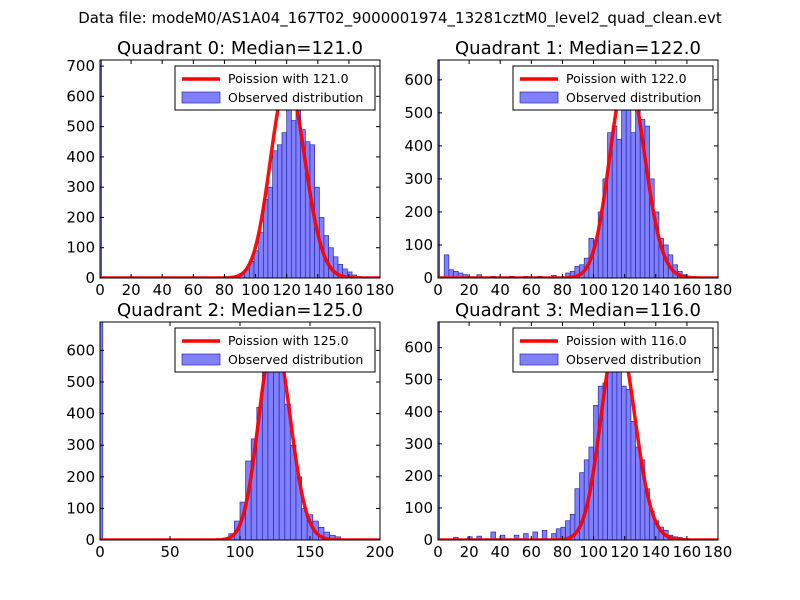 The height and width of the screenshot is (600, 800). I want to click on panel-title: Quadrant 3: Median=116.0, so click(578, 310).